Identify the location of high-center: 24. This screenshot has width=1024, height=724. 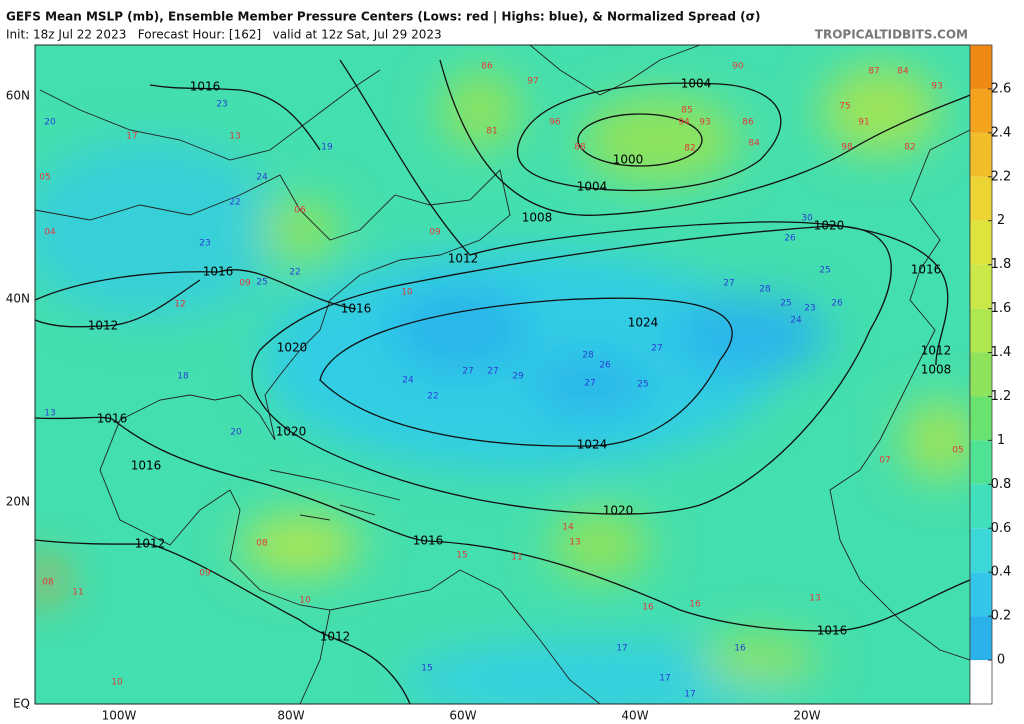
(408, 381).